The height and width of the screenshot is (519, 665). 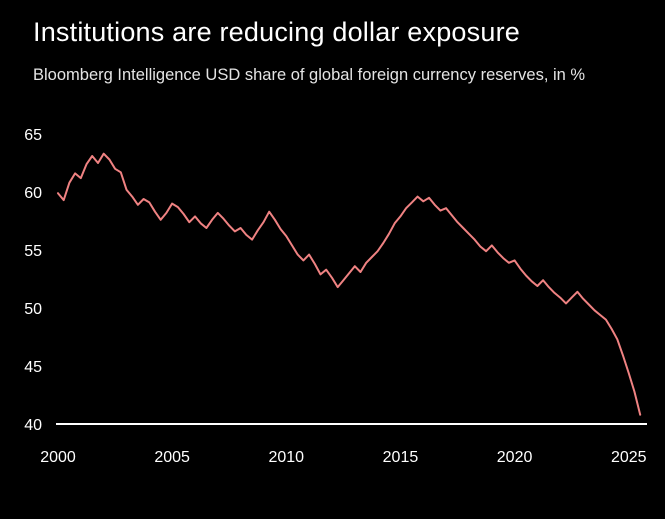 What do you see at coordinates (58, 457) in the screenshot?
I see `x-tick-label: 2000` at bounding box center [58, 457].